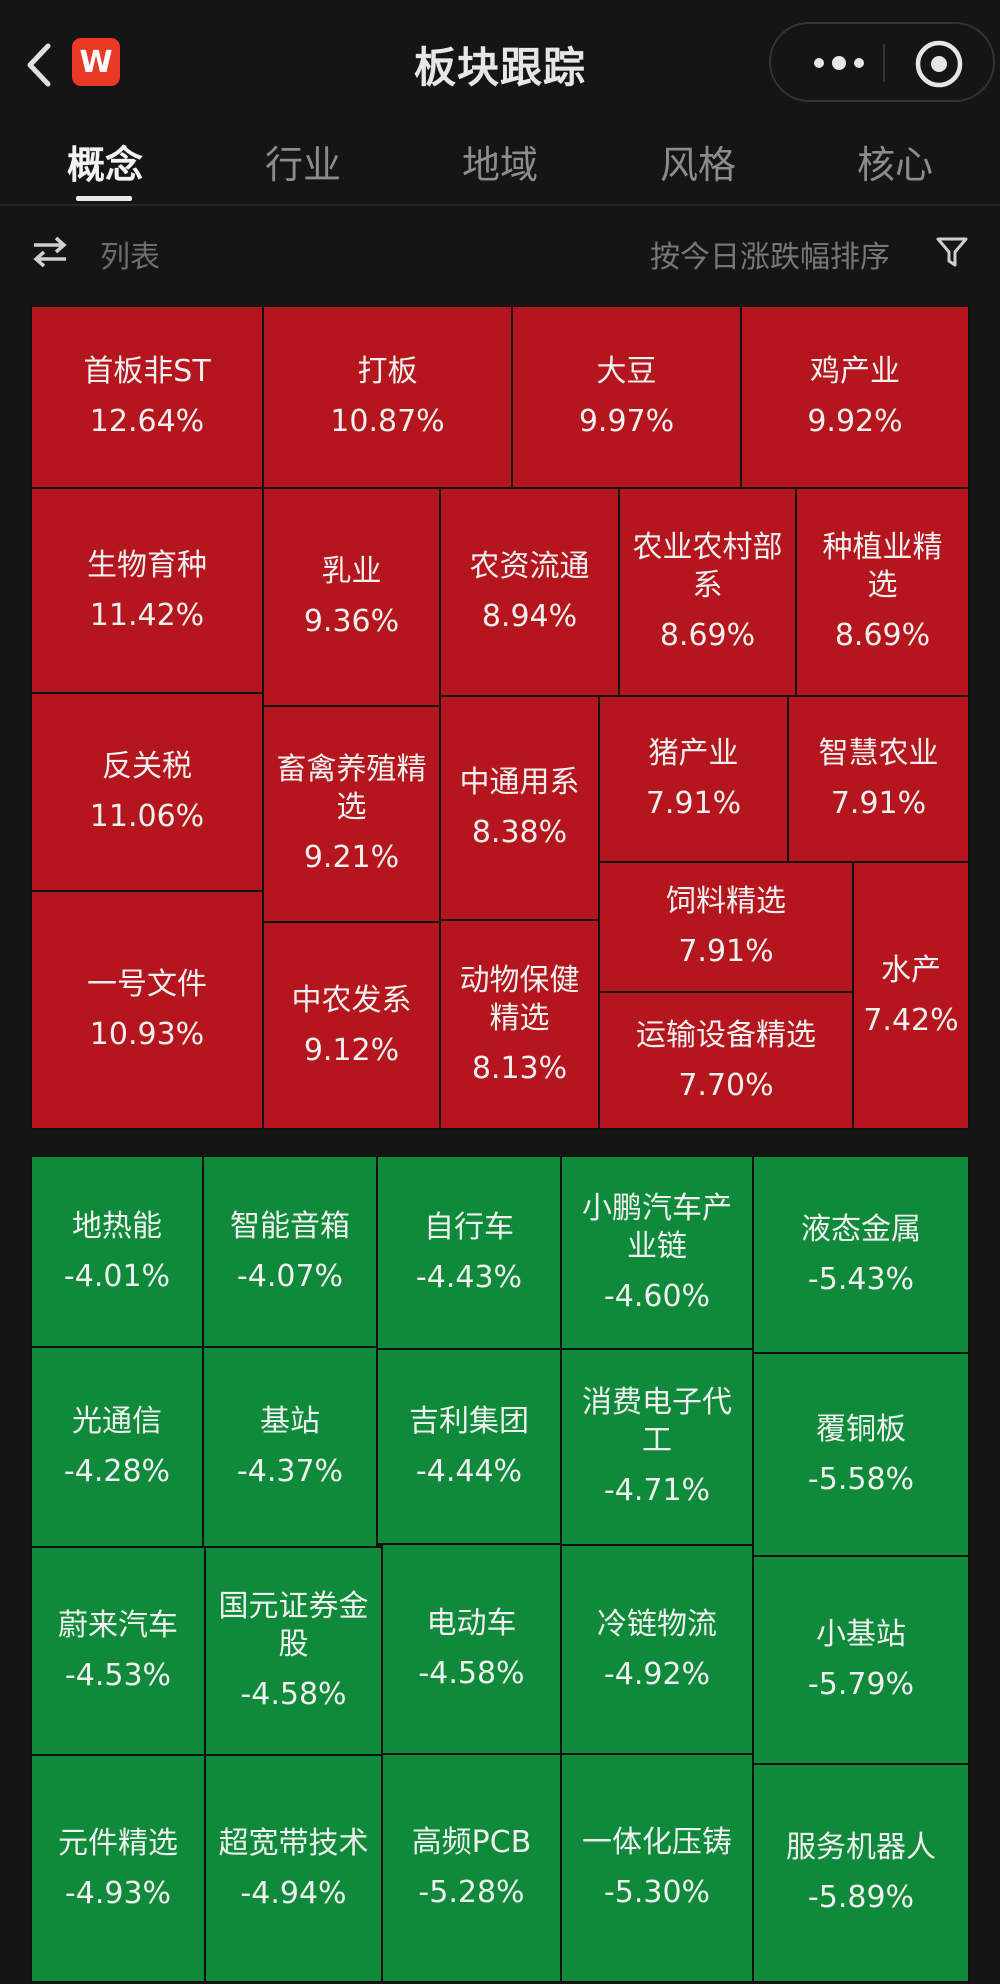 This screenshot has width=1000, height=1984. Describe the element at coordinates (351, 1050) in the screenshot. I see `sector-change-percent: 9.12%` at that location.